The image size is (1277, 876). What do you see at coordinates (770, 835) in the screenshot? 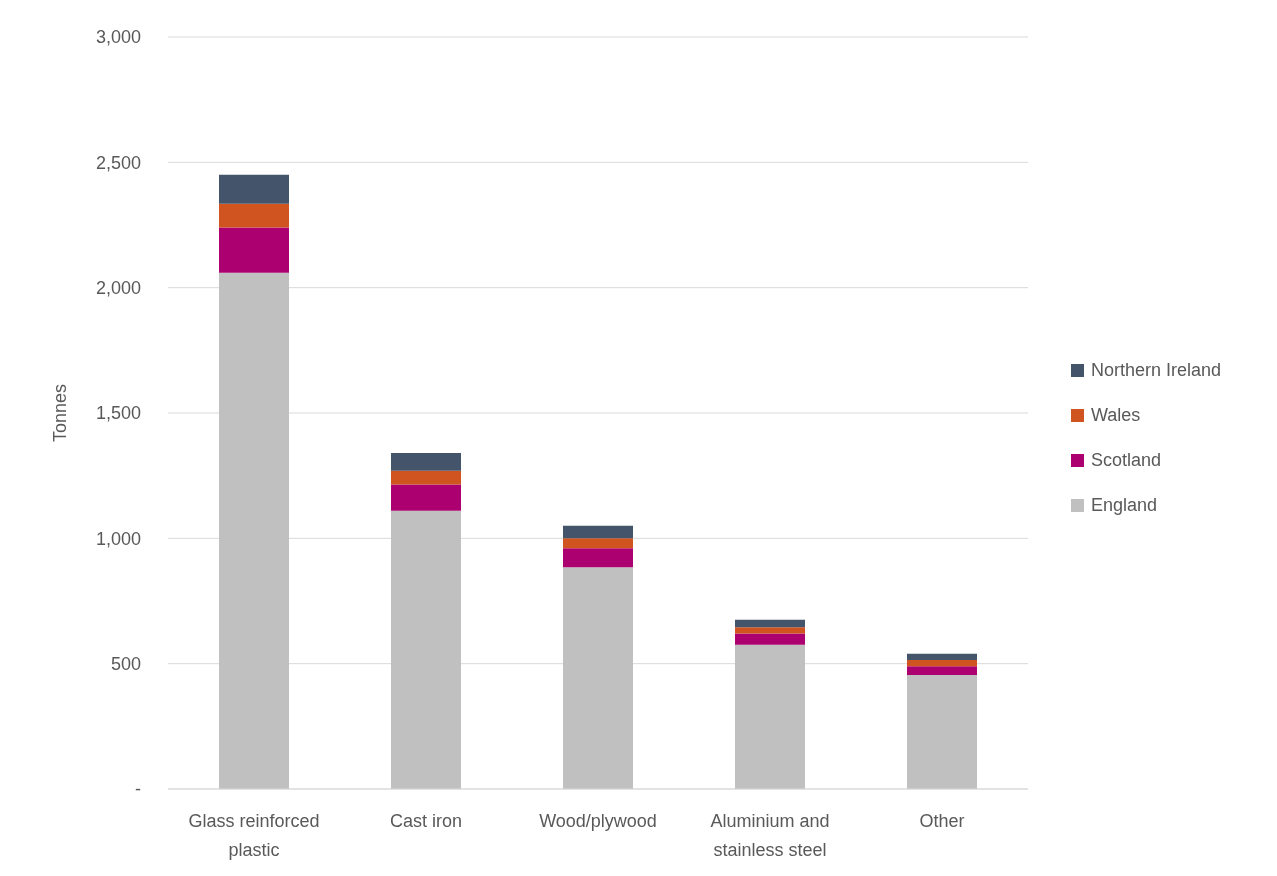
I see `x-tick-label: Aluminium and stainless steel` at bounding box center [770, 835].